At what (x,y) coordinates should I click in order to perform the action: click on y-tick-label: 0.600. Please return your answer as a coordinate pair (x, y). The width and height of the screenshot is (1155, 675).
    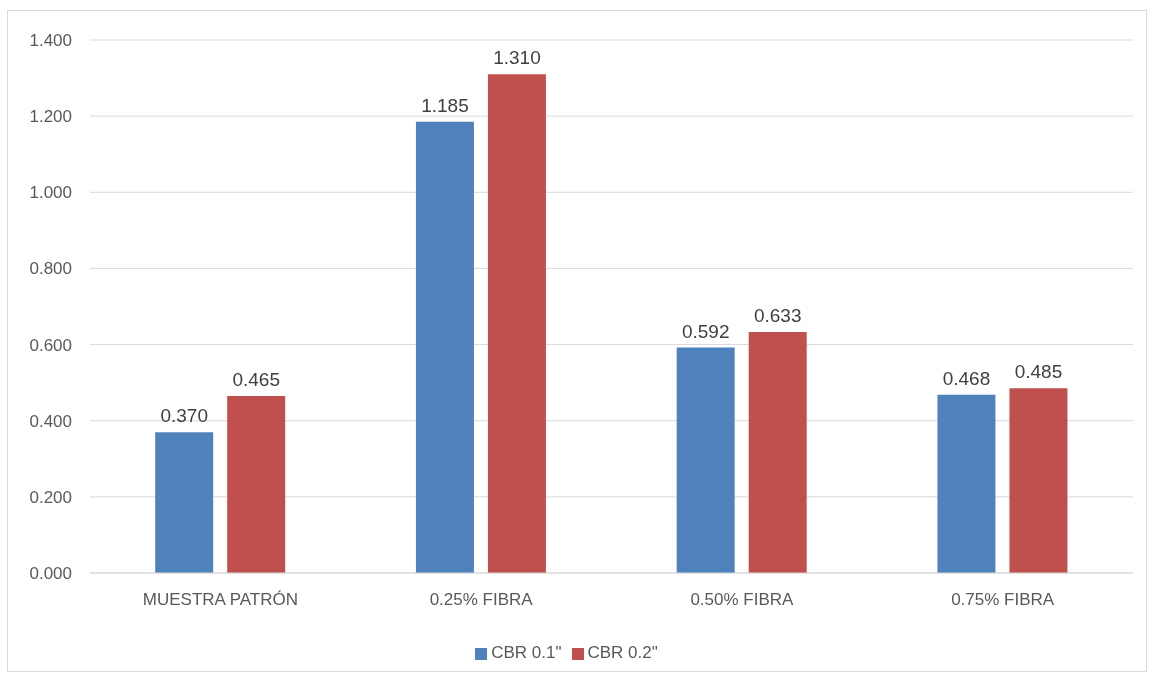
    Looking at the image, I should click on (50, 345).